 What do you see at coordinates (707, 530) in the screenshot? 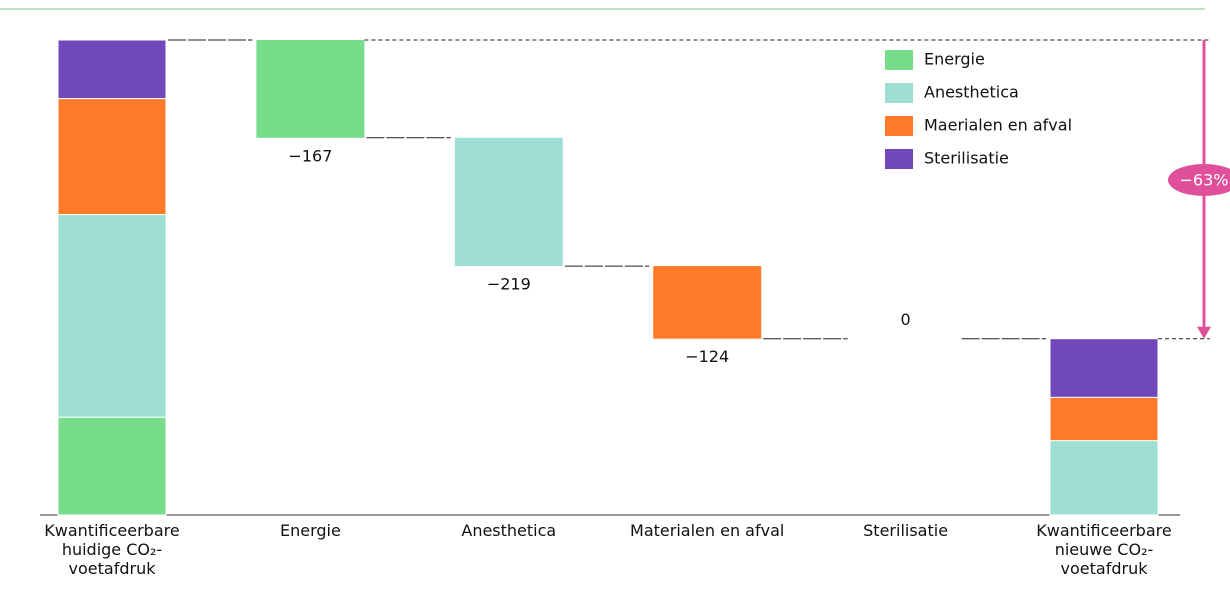
I see `x-tick-label: Materialen en afval` at bounding box center [707, 530].